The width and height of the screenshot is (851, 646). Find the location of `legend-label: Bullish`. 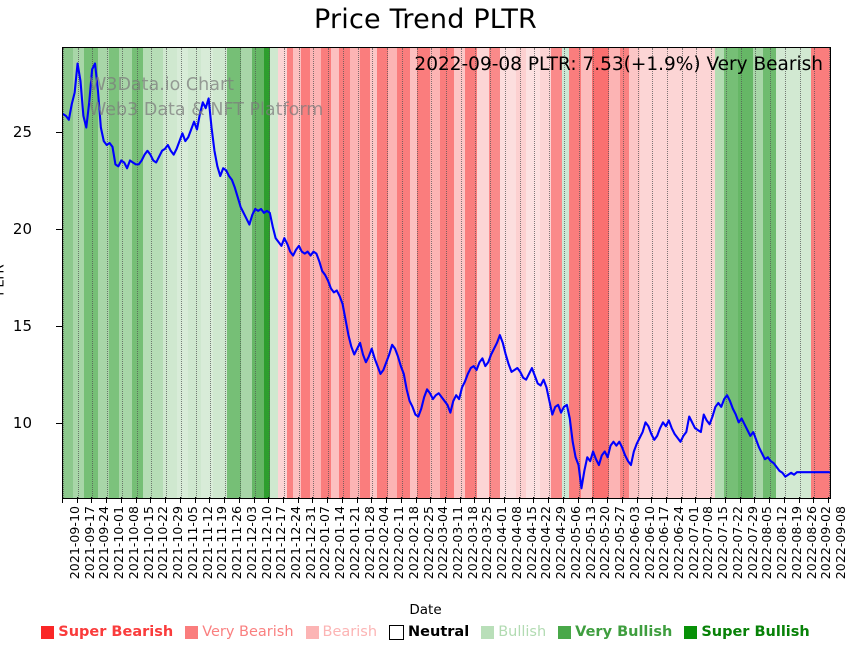

legend-label: Bullish is located at coordinates (522, 632).